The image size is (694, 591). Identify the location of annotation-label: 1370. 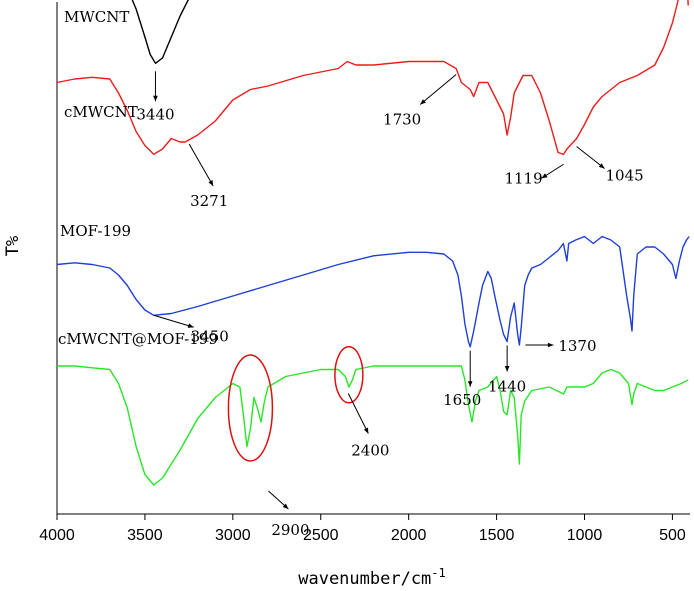
(577, 346).